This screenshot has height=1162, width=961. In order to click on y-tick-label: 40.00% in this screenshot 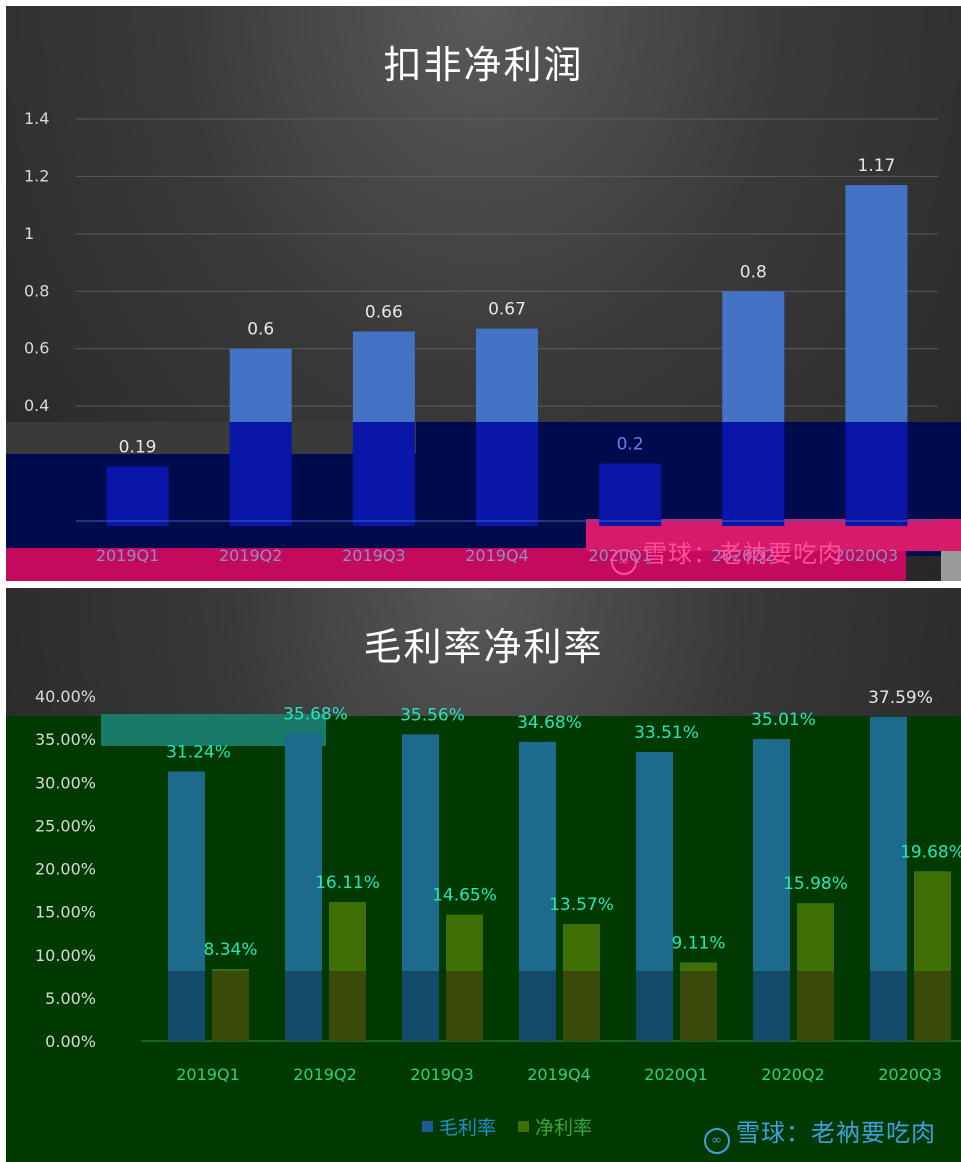, I will do `click(65, 696)`.